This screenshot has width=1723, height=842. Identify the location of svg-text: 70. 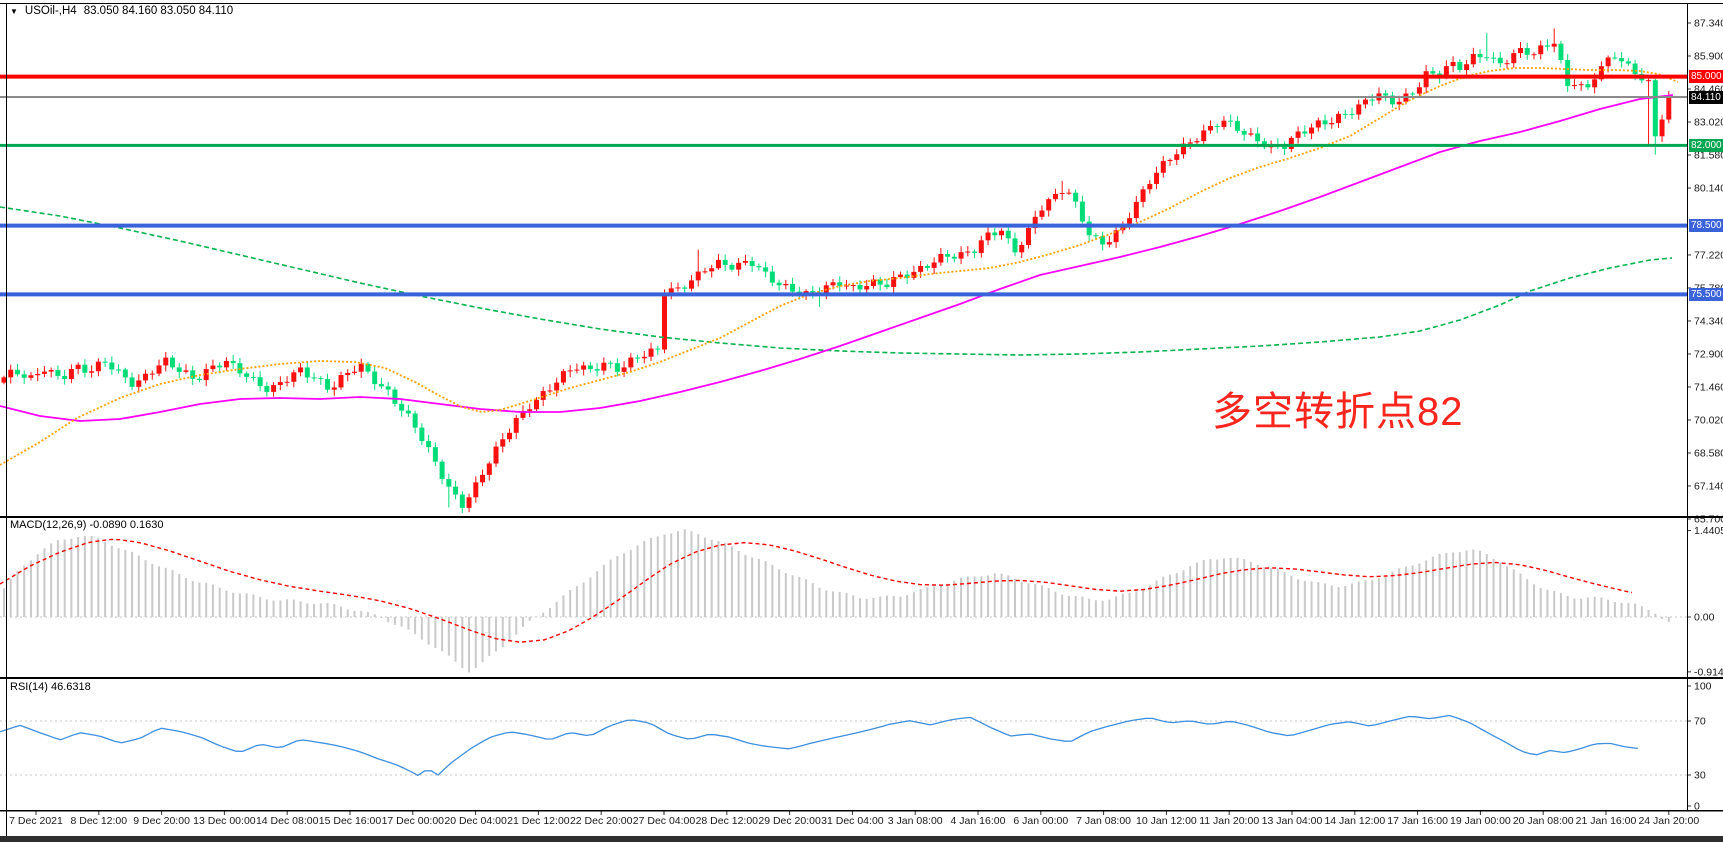
(1700, 722).